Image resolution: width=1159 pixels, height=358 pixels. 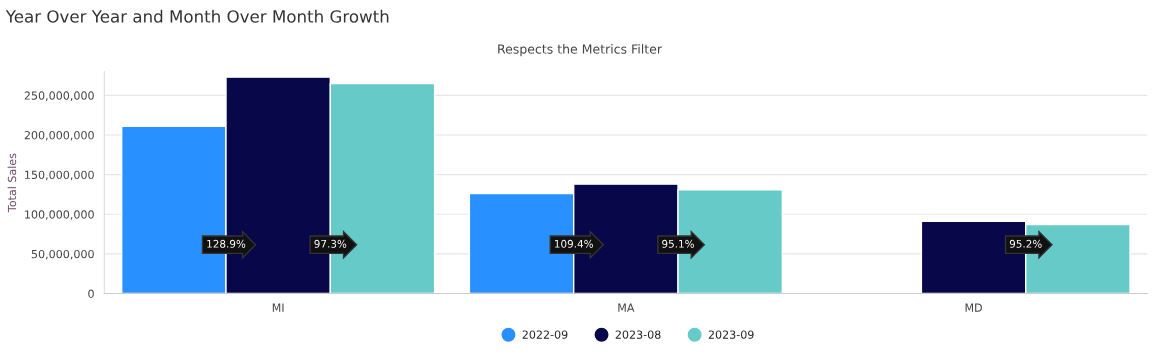 I want to click on y-tick-label: 50,000,000, so click(x=62, y=254).